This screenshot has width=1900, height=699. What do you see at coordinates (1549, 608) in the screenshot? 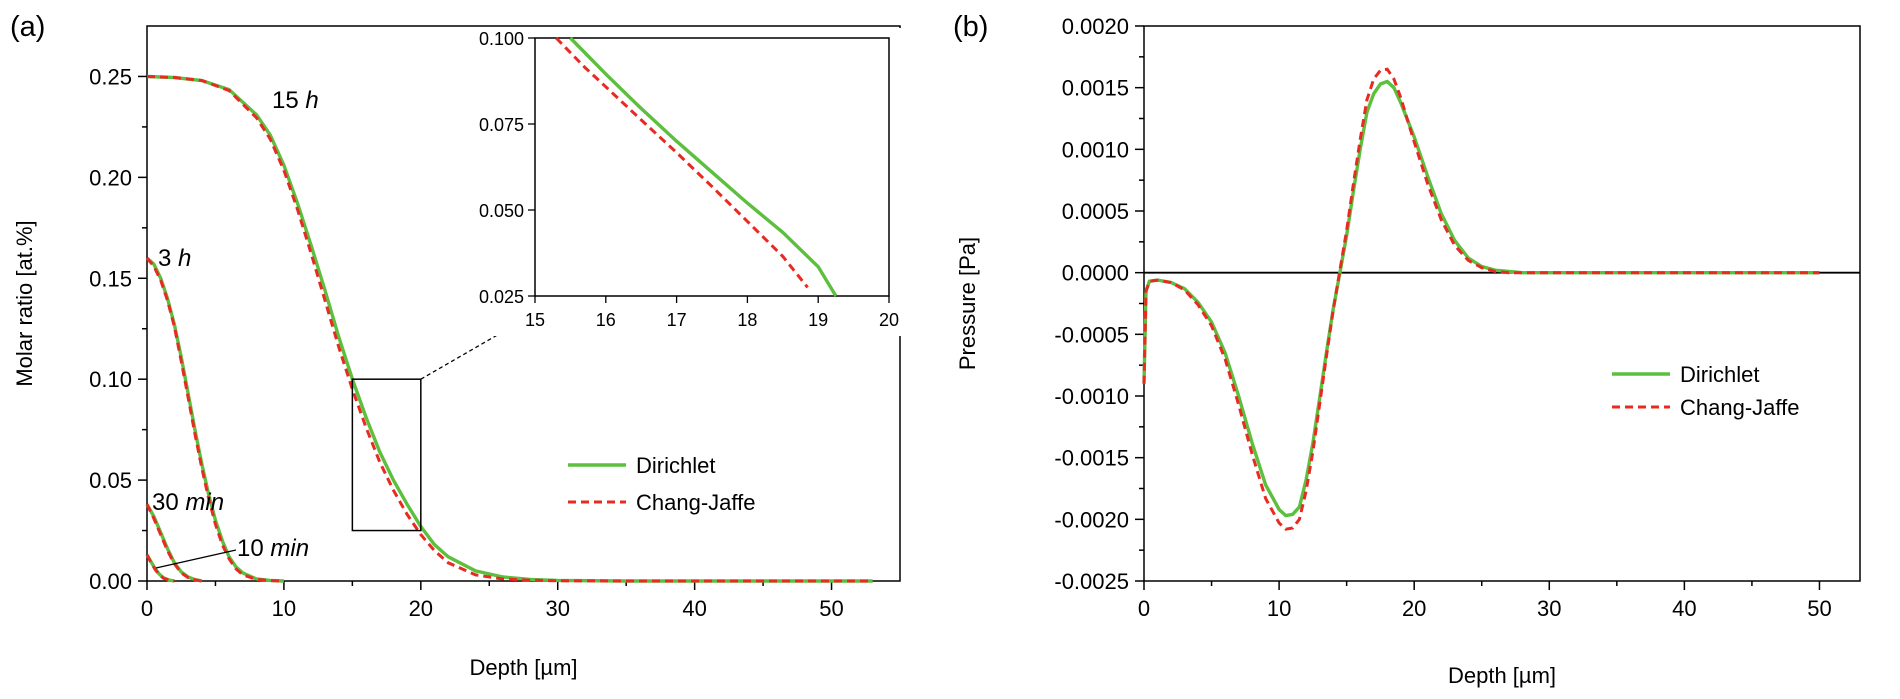
I see `x-tick-label-b: 30` at bounding box center [1549, 608].